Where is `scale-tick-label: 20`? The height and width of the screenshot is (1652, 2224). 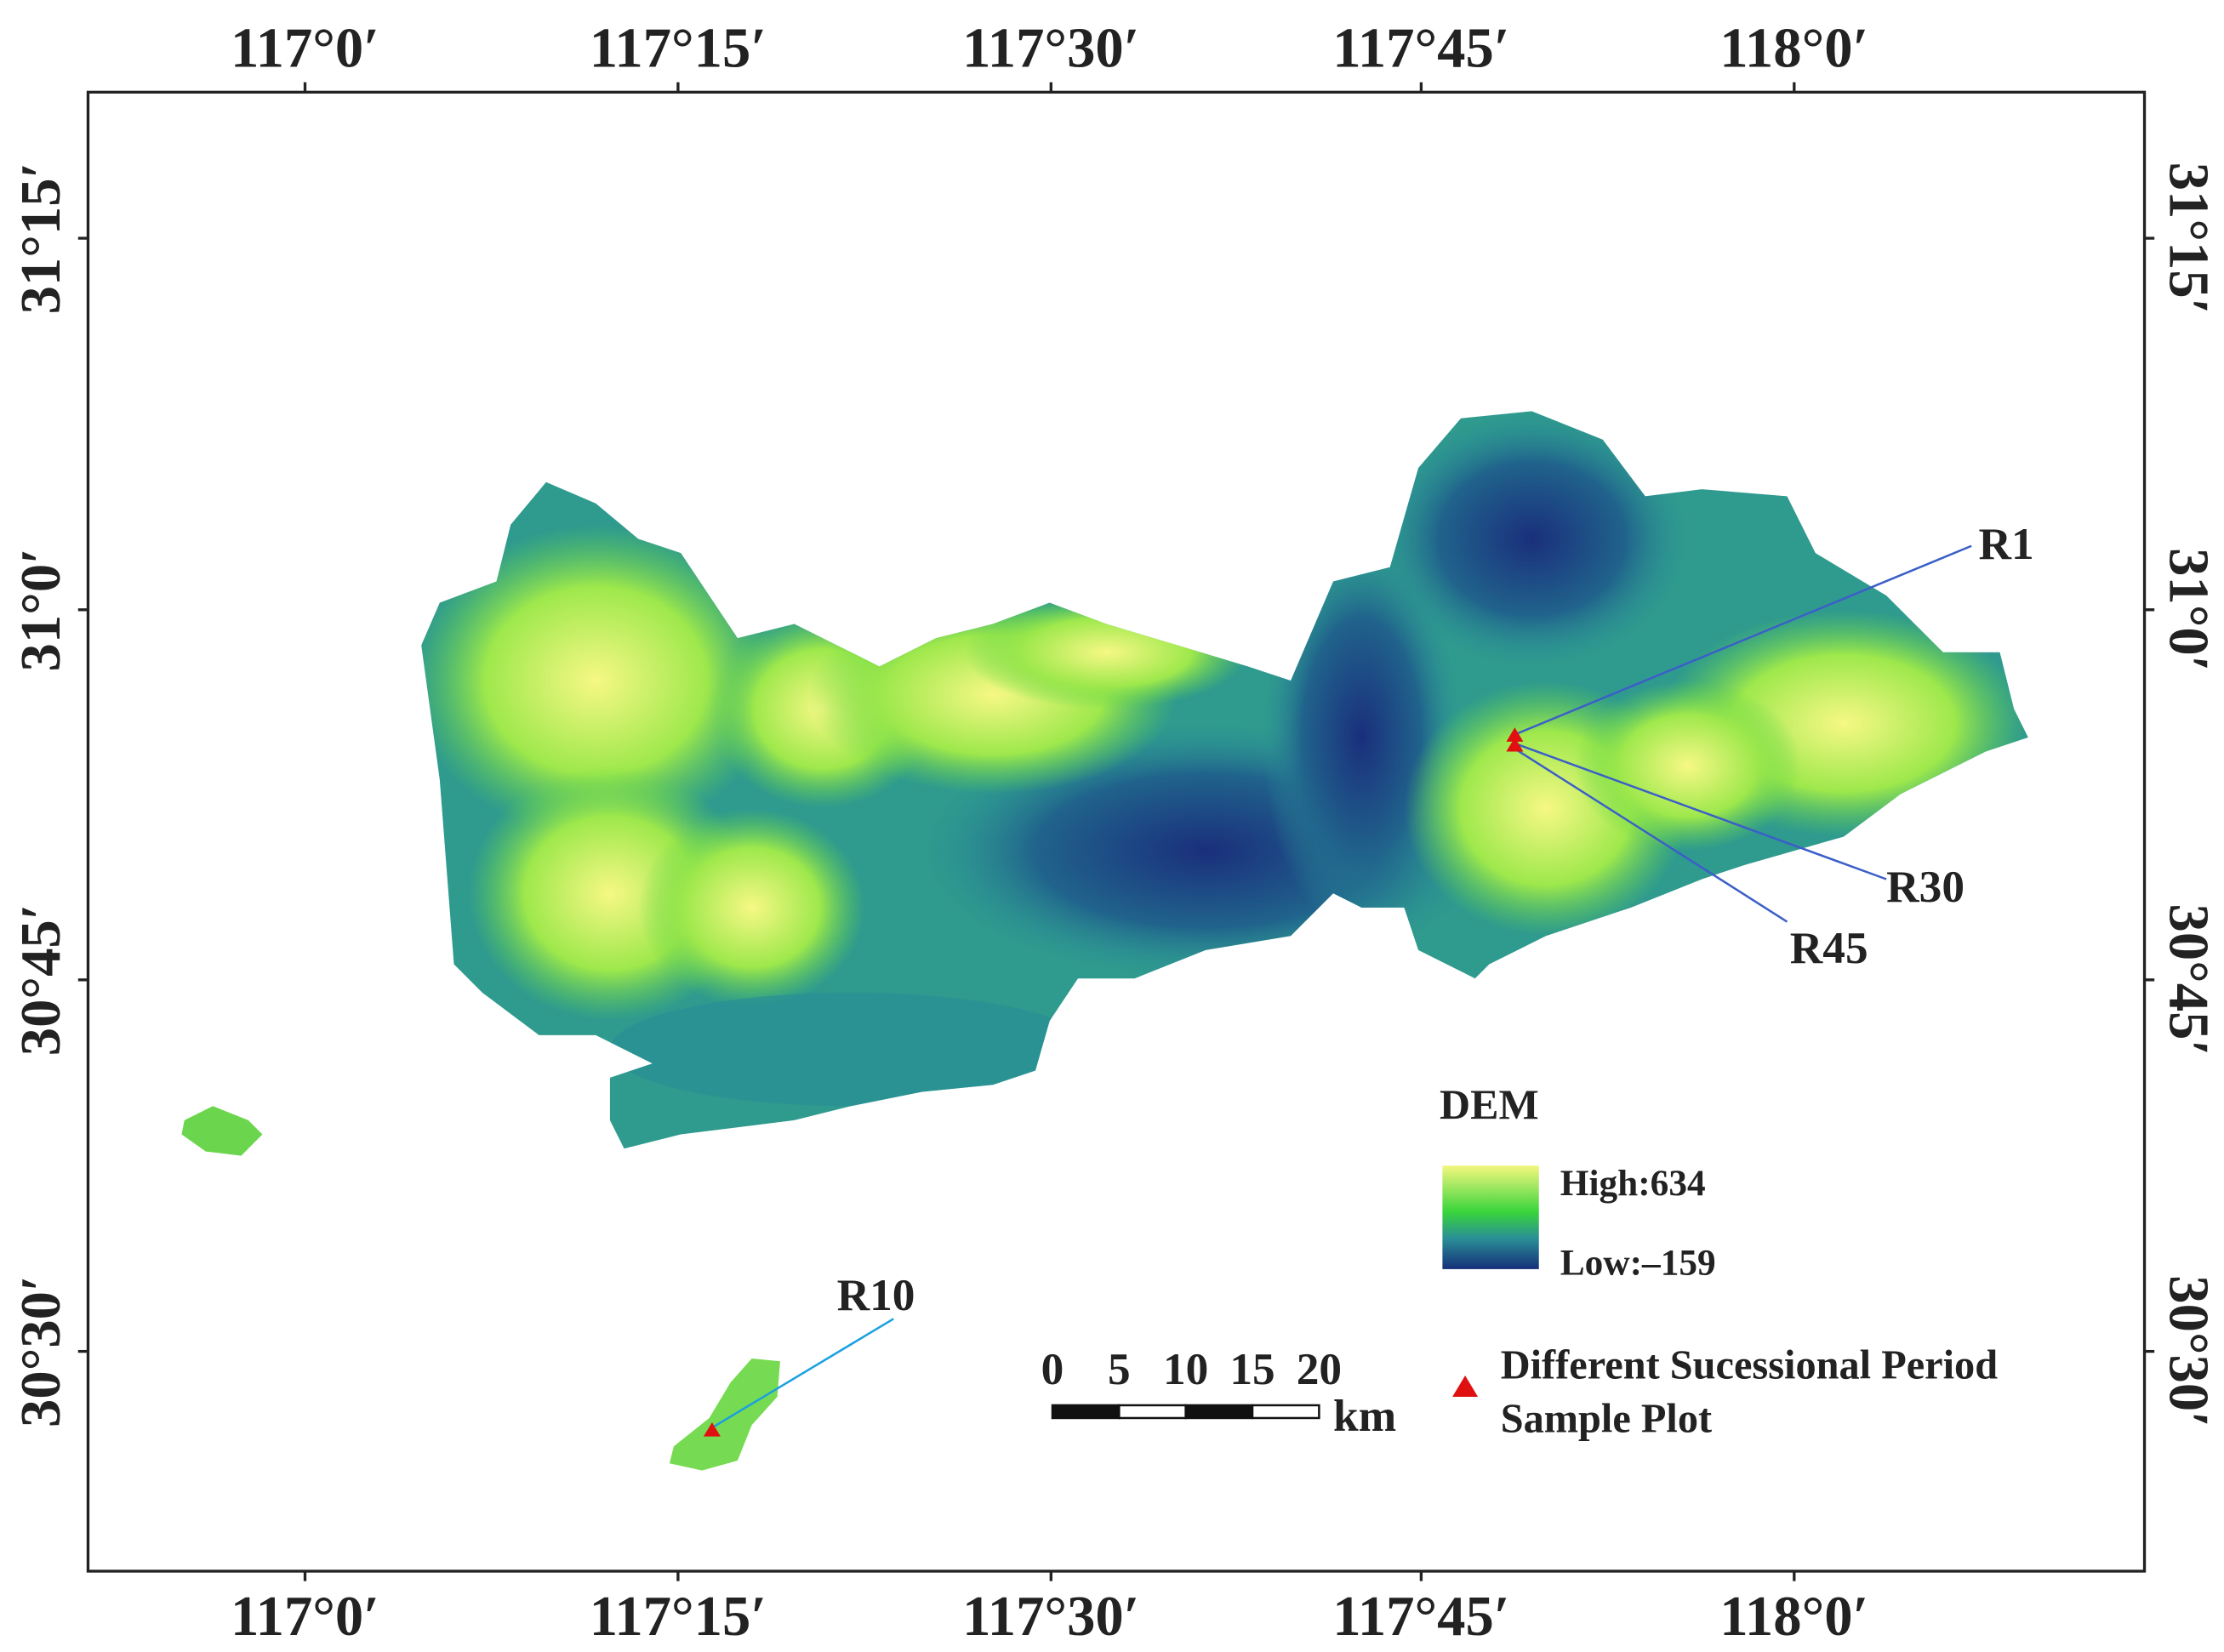
scale-tick-label: 20 is located at coordinates (1319, 1368).